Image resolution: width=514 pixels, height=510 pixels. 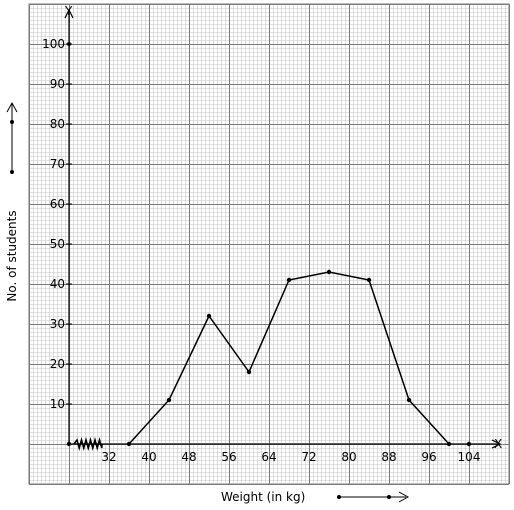 I want to click on x-title-arrow-dot-start, so click(x=339, y=497).